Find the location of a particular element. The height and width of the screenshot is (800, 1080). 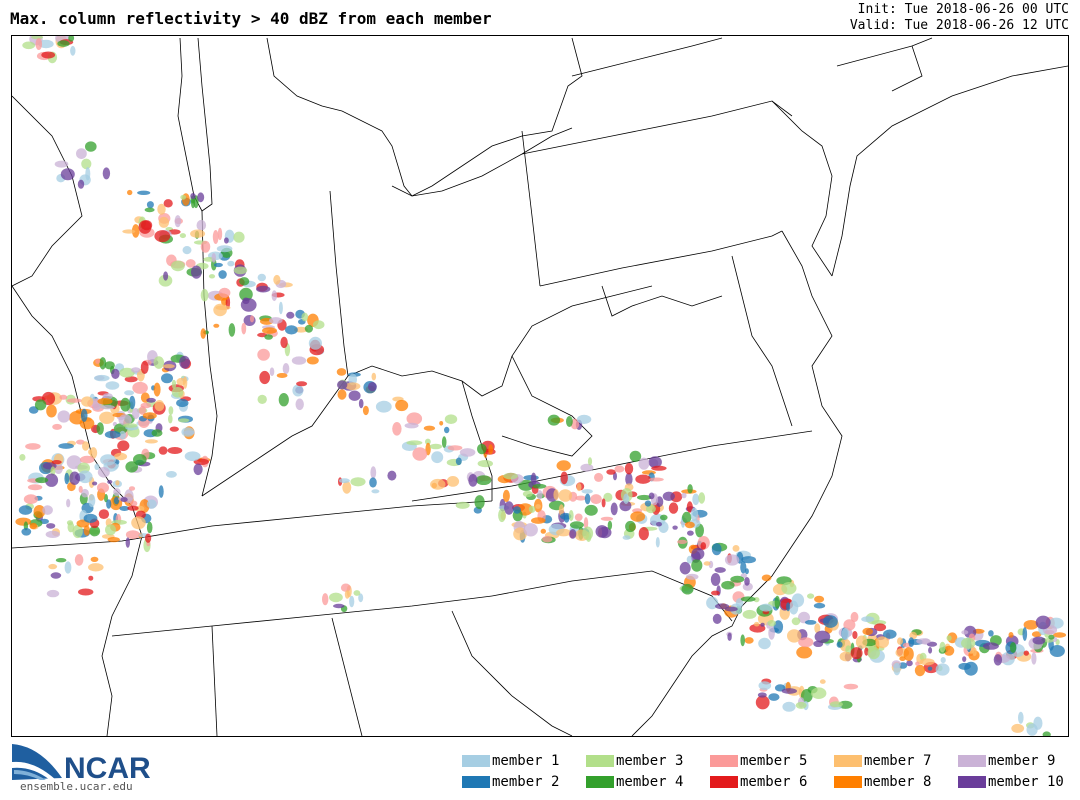

pa-north-border is located at coordinates (657, 127).